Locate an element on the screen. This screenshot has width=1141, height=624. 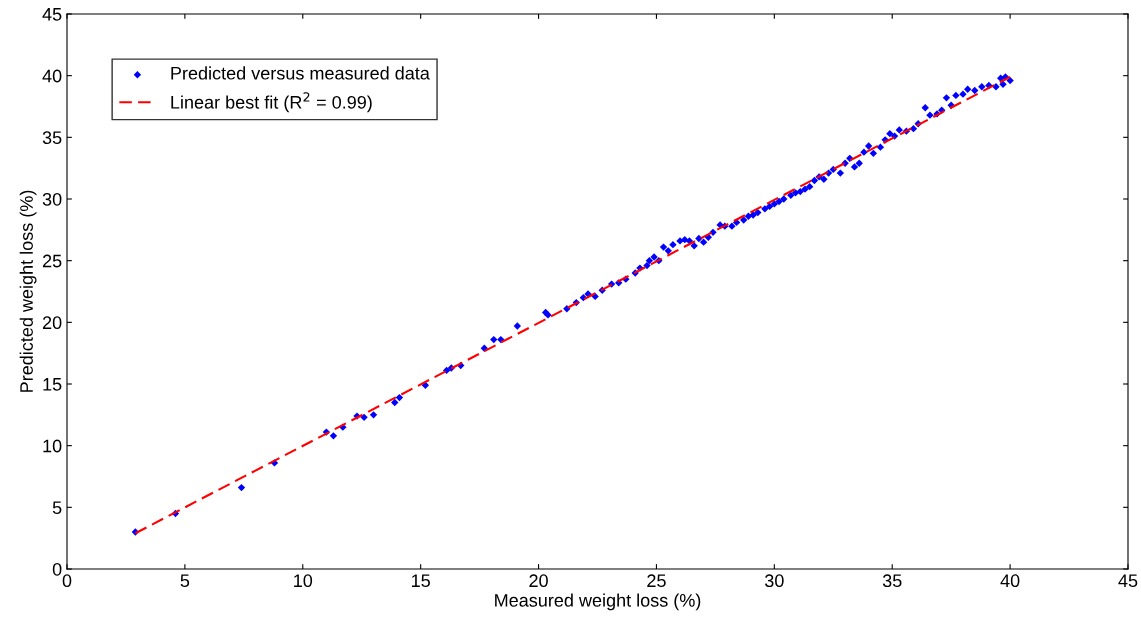
legend-label: Predicted versus measured data is located at coordinates (300, 73).